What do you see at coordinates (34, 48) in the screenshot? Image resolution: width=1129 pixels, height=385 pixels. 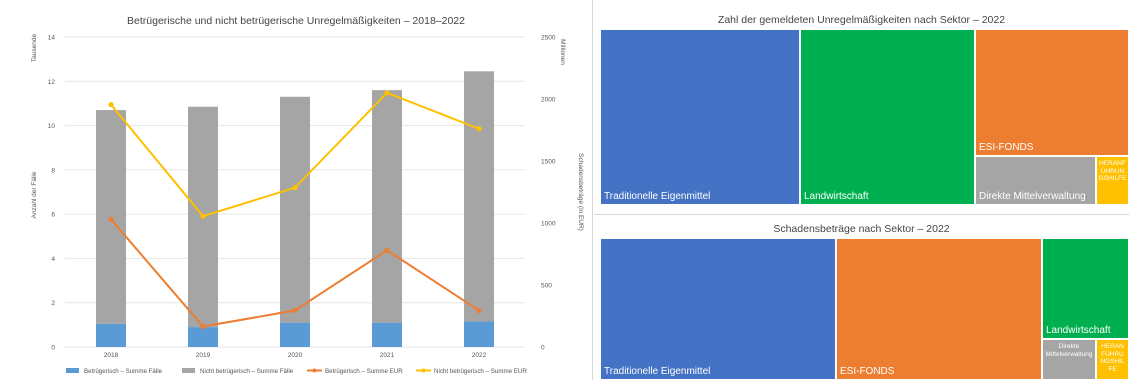 I see `y-axis-unit: Tausende` at bounding box center [34, 48].